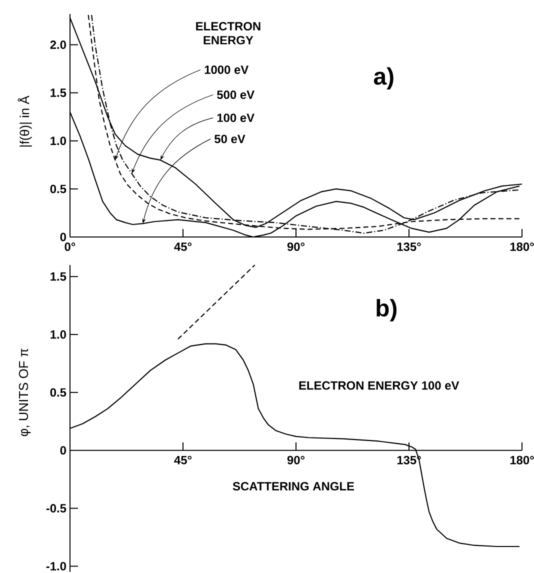 The image size is (534, 573). I want to click on x-axis-title: SCATTERING ANGLE, so click(293, 486).